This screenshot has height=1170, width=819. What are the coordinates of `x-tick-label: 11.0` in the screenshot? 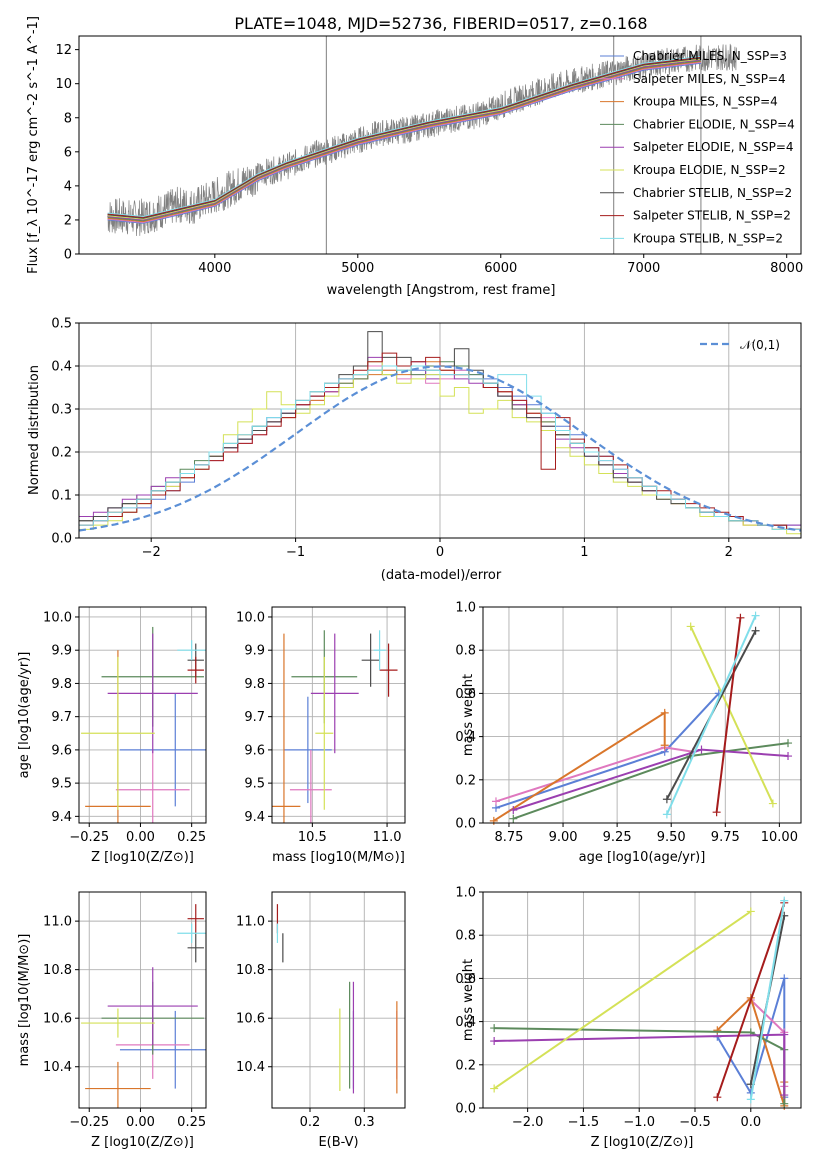 It's located at (387, 837).